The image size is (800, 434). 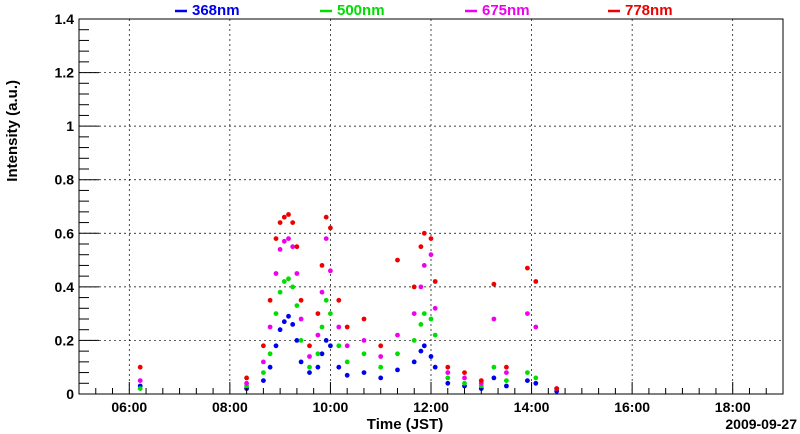 I want to click on legend-label: 368nm, so click(x=216, y=10).